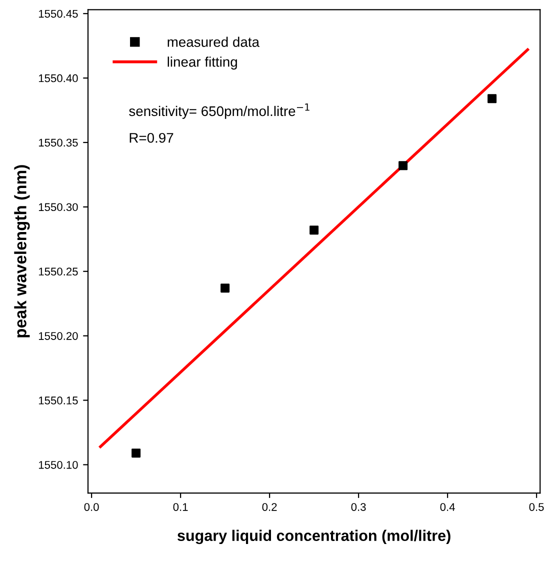 This screenshot has height=572, width=550. Describe the element at coordinates (152, 137) in the screenshot. I see `annotation: R=0.97` at that location.